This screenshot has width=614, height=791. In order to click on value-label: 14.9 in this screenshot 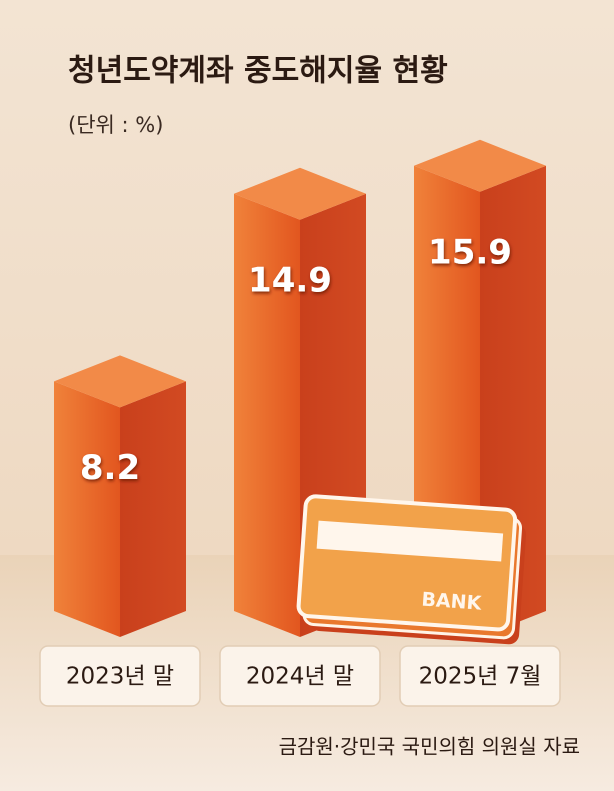, I will do `click(290, 280)`.